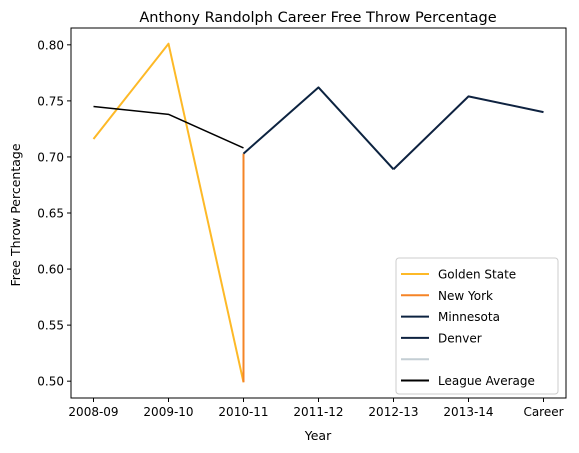  What do you see at coordinates (50, 382) in the screenshot?
I see `y-tick-label: 0.50` at bounding box center [50, 382].